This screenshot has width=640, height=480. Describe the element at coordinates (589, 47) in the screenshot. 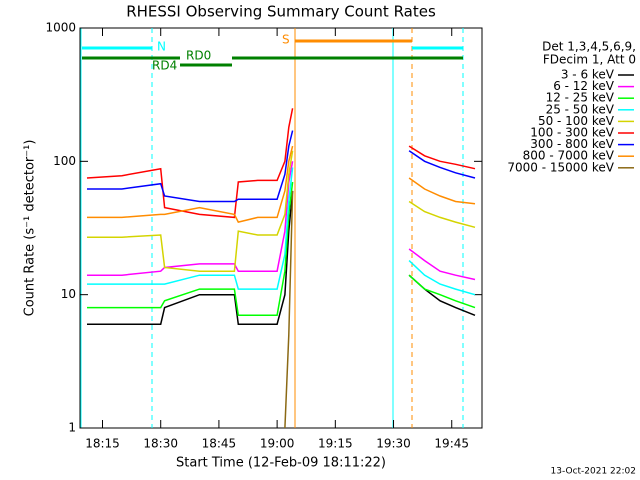

I see `legend-header: Det 1,3,4,5,6,9,` at that location.